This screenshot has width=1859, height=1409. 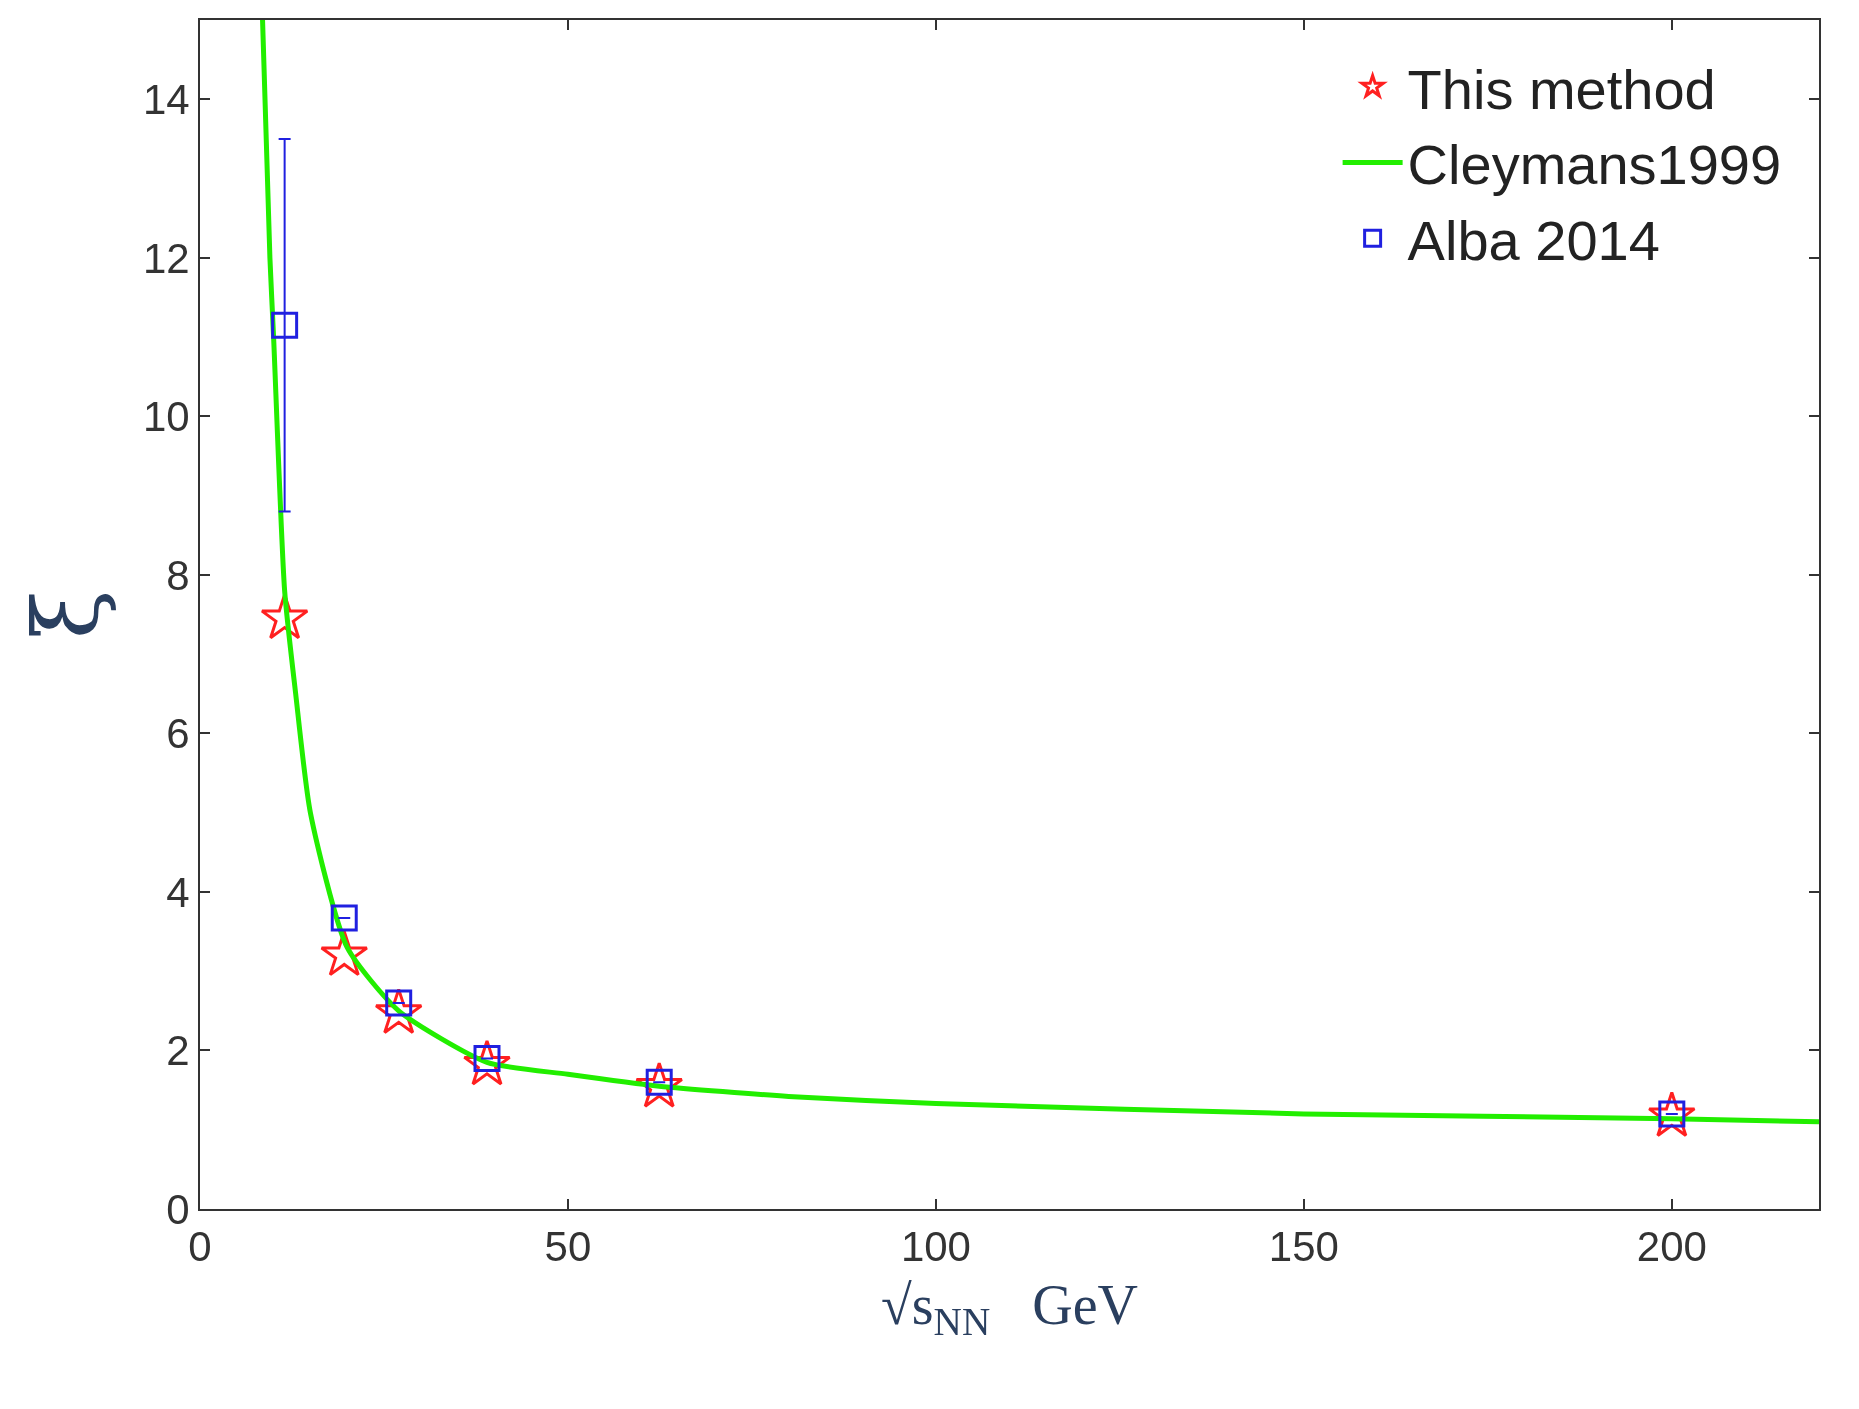 I want to click on legend-label: This method, so click(x=1561, y=89).